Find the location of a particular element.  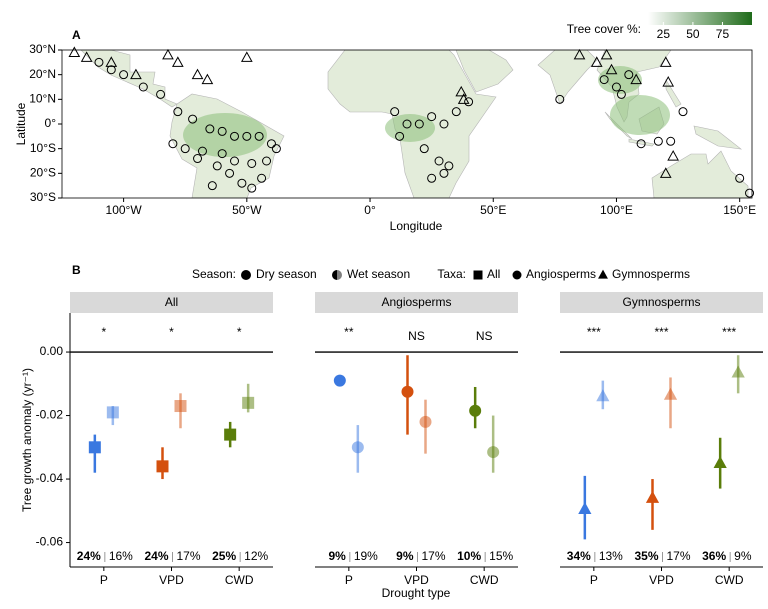

y-tick-label: 20°N is located at coordinates (42, 74).